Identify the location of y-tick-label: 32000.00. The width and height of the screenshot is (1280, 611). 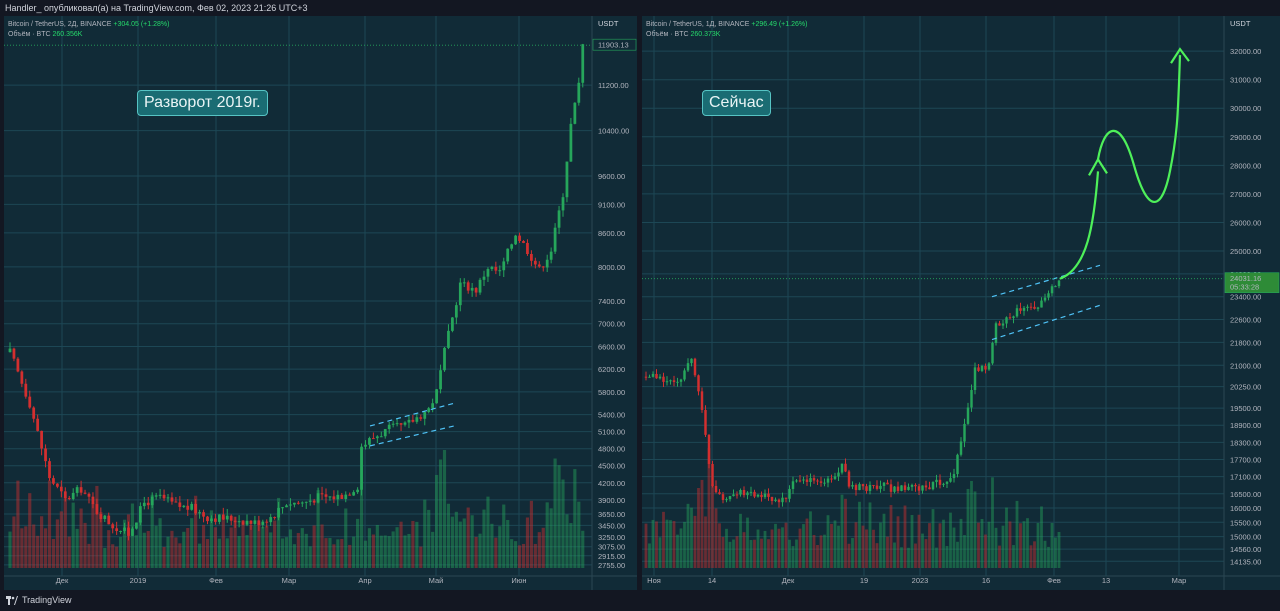
(1245, 51).